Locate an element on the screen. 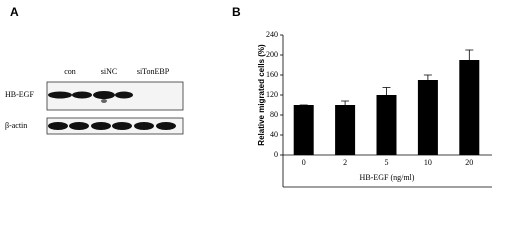 This screenshot has width=511, height=240. y-axis-label: Relative migrated cells (%) is located at coordinates (261, 95).